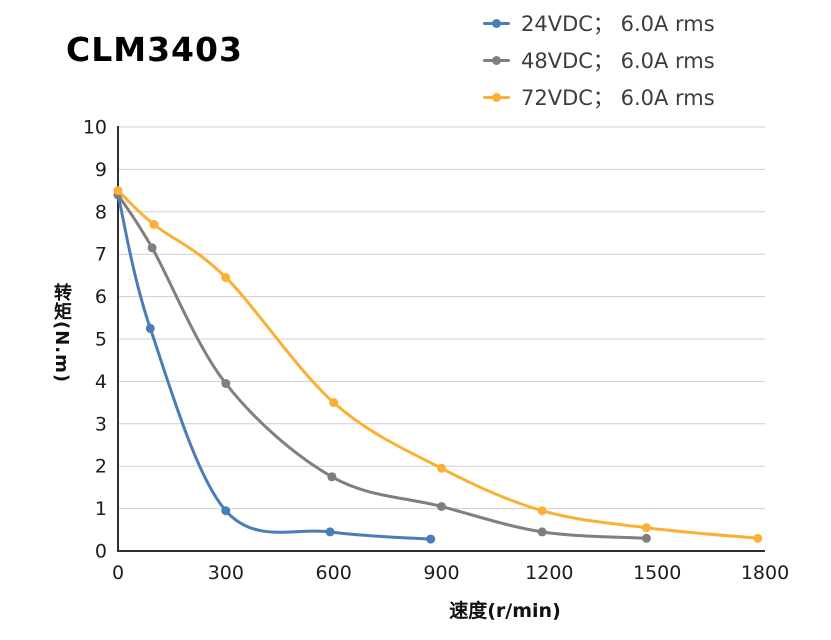 This screenshot has width=831, height=640. Describe the element at coordinates (441, 573) in the screenshot. I see `x-tick-label: 900` at that location.